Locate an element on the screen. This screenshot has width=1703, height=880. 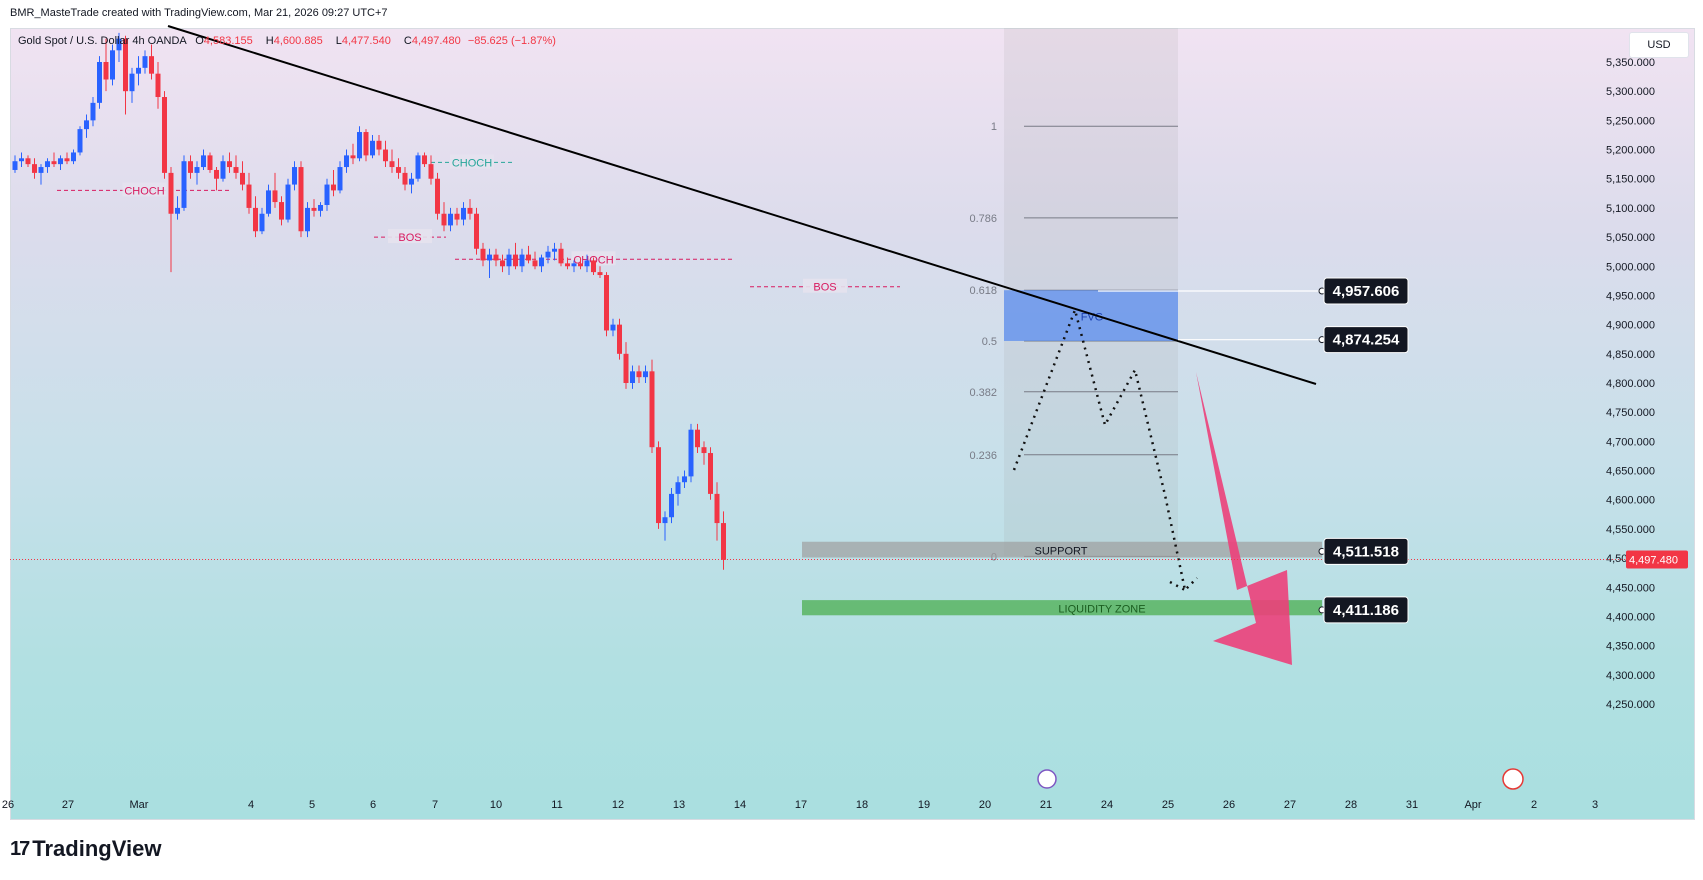
price-tick: 4,700.000 is located at coordinates (1630, 442).